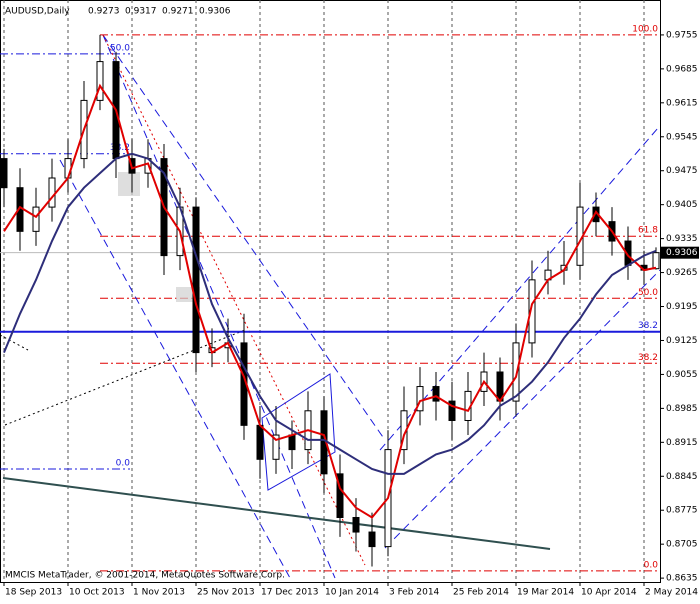 Image resolution: width=700 pixels, height=604 pixels. Describe the element at coordinates (682, 579) in the screenshot. I see `y-tick-label: 0.8635` at that location.